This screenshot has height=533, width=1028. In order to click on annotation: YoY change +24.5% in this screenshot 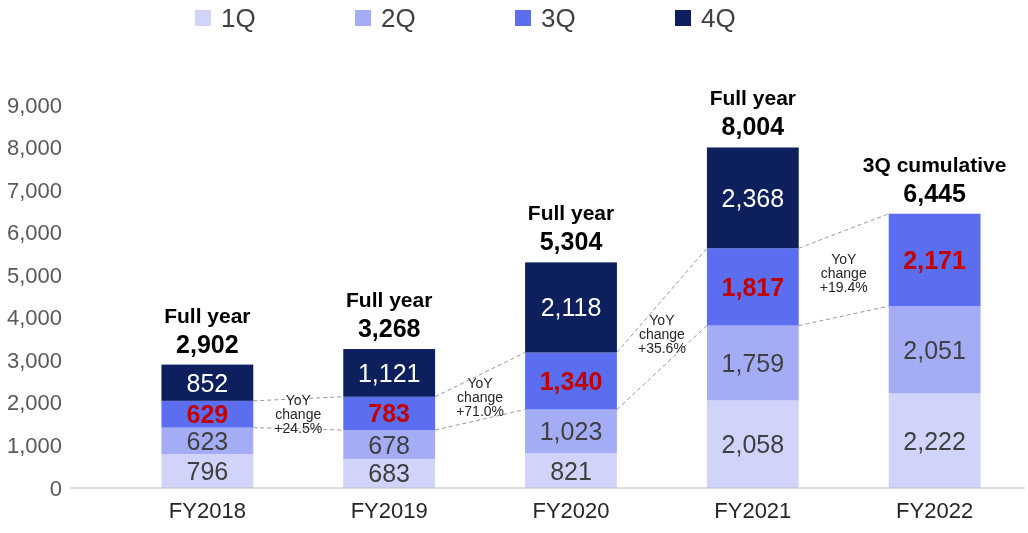, I will do `click(298, 413)`.